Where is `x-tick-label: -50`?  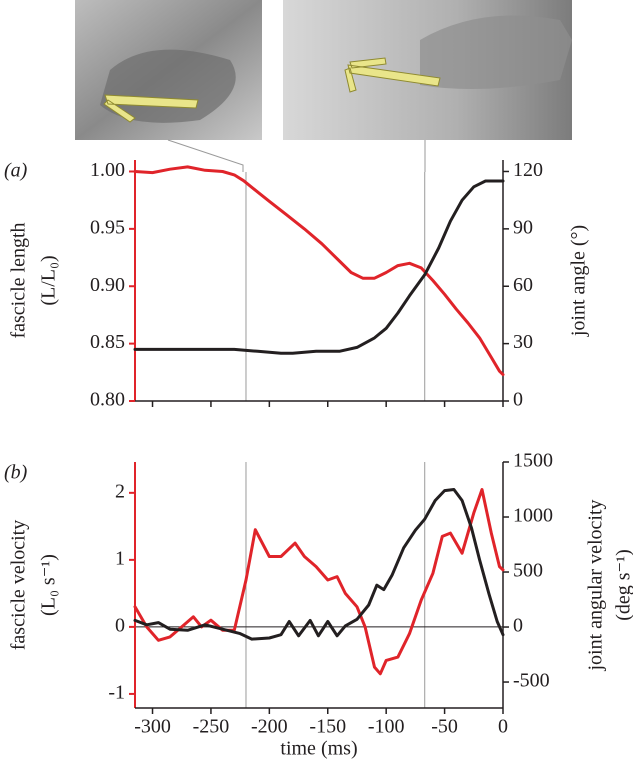
x-tick-label: -50 is located at coordinates (444, 727).